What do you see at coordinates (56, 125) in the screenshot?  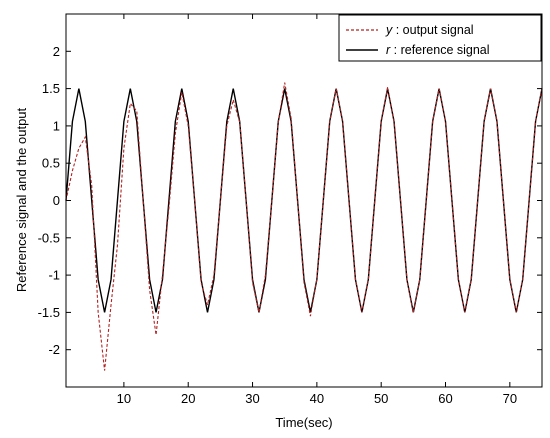 I see `y-tick-label: 1` at bounding box center [56, 125].